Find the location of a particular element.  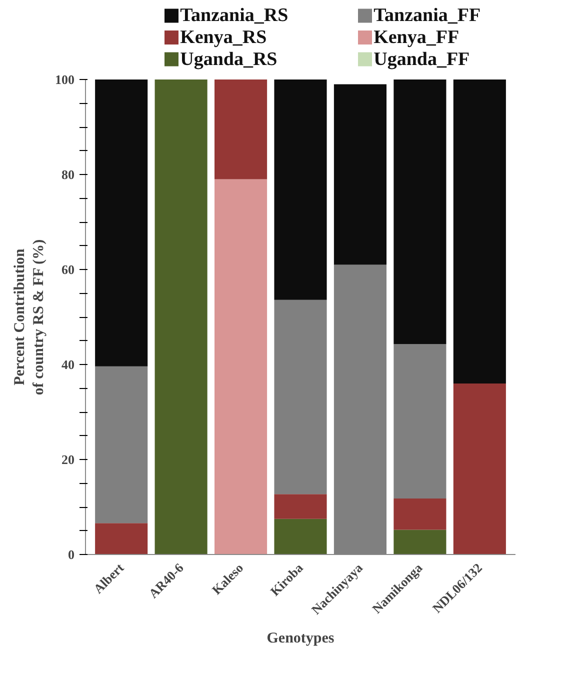

legend-label: Tanzania_FF is located at coordinates (427, 15).